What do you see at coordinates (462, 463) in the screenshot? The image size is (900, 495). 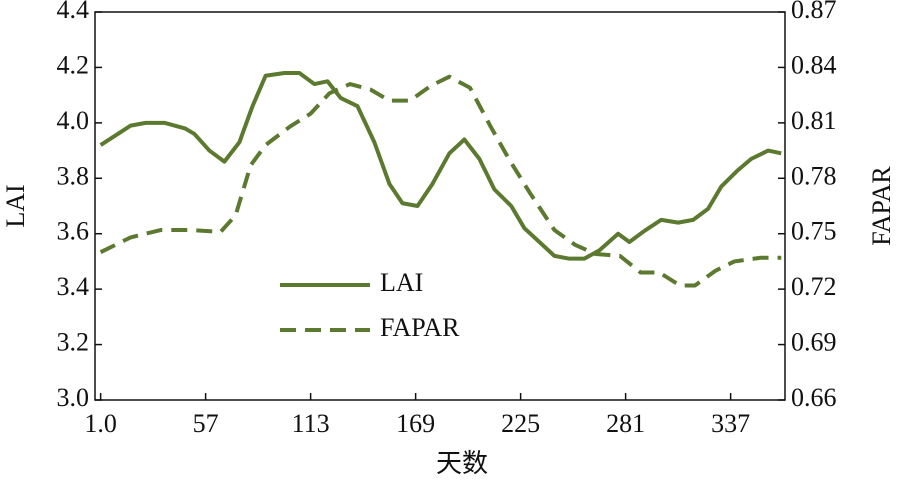 I see `x-axis-label: 天数` at bounding box center [462, 463].